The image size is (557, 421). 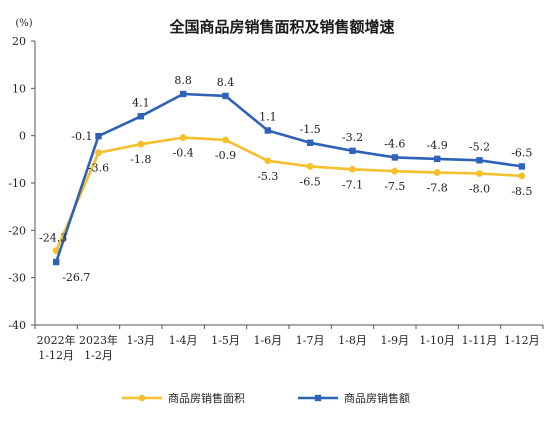 I want to click on data-label: -8.5, so click(x=521, y=191).